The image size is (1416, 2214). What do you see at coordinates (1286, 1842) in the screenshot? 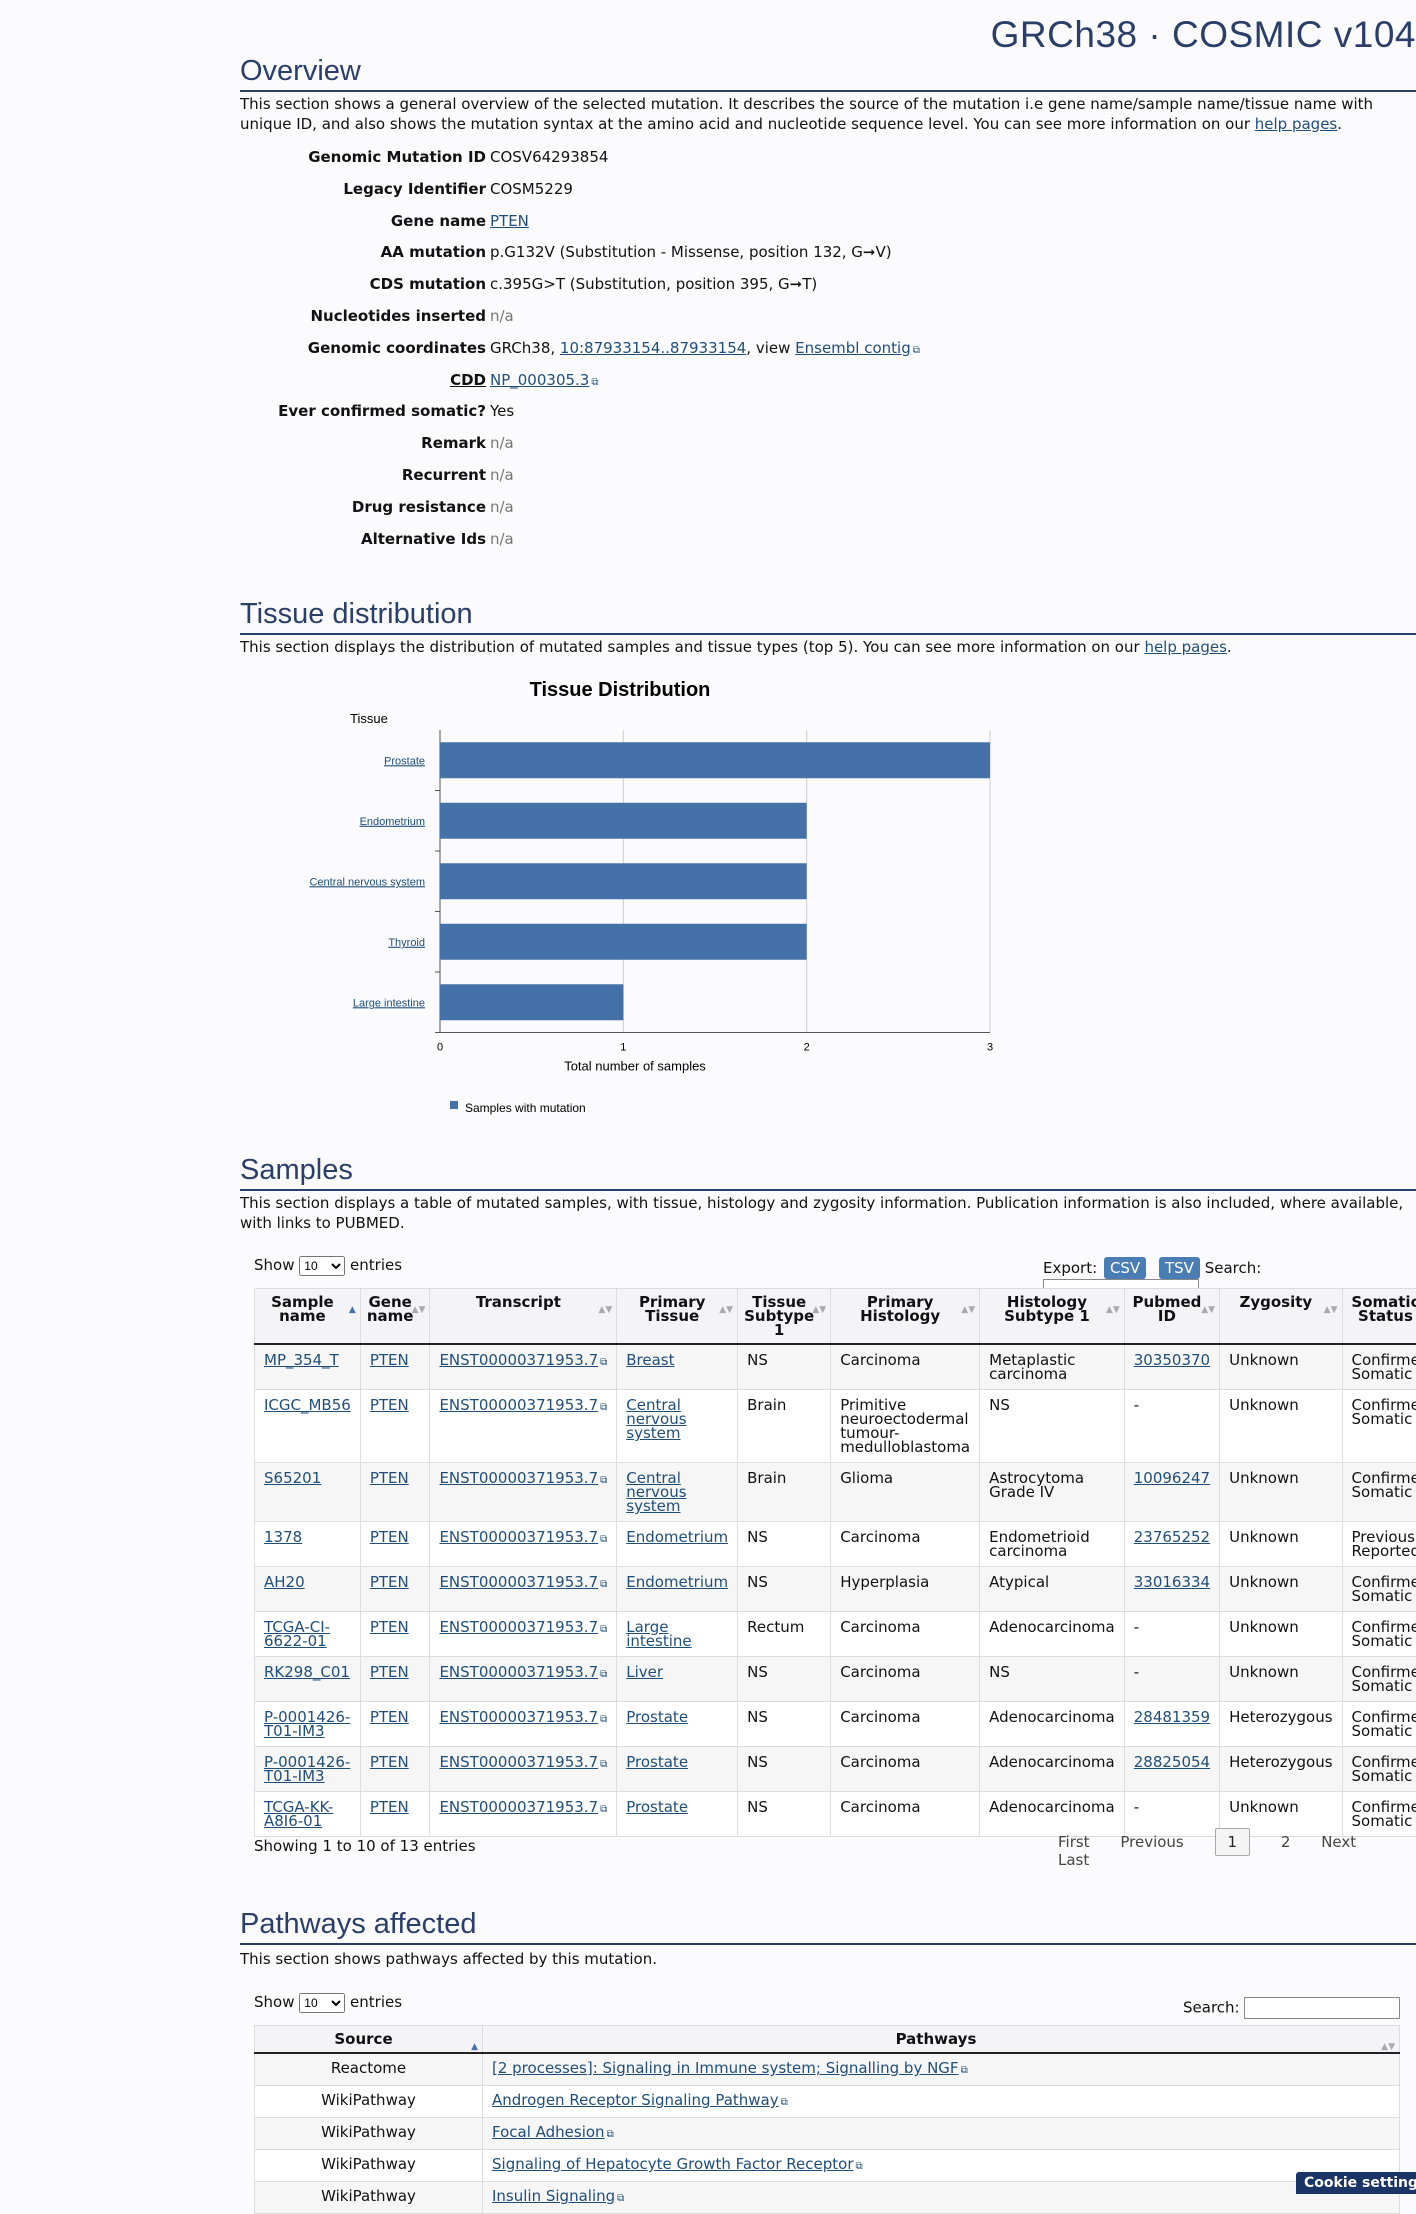
I see `pager-page-2: 2` at bounding box center [1286, 1842].